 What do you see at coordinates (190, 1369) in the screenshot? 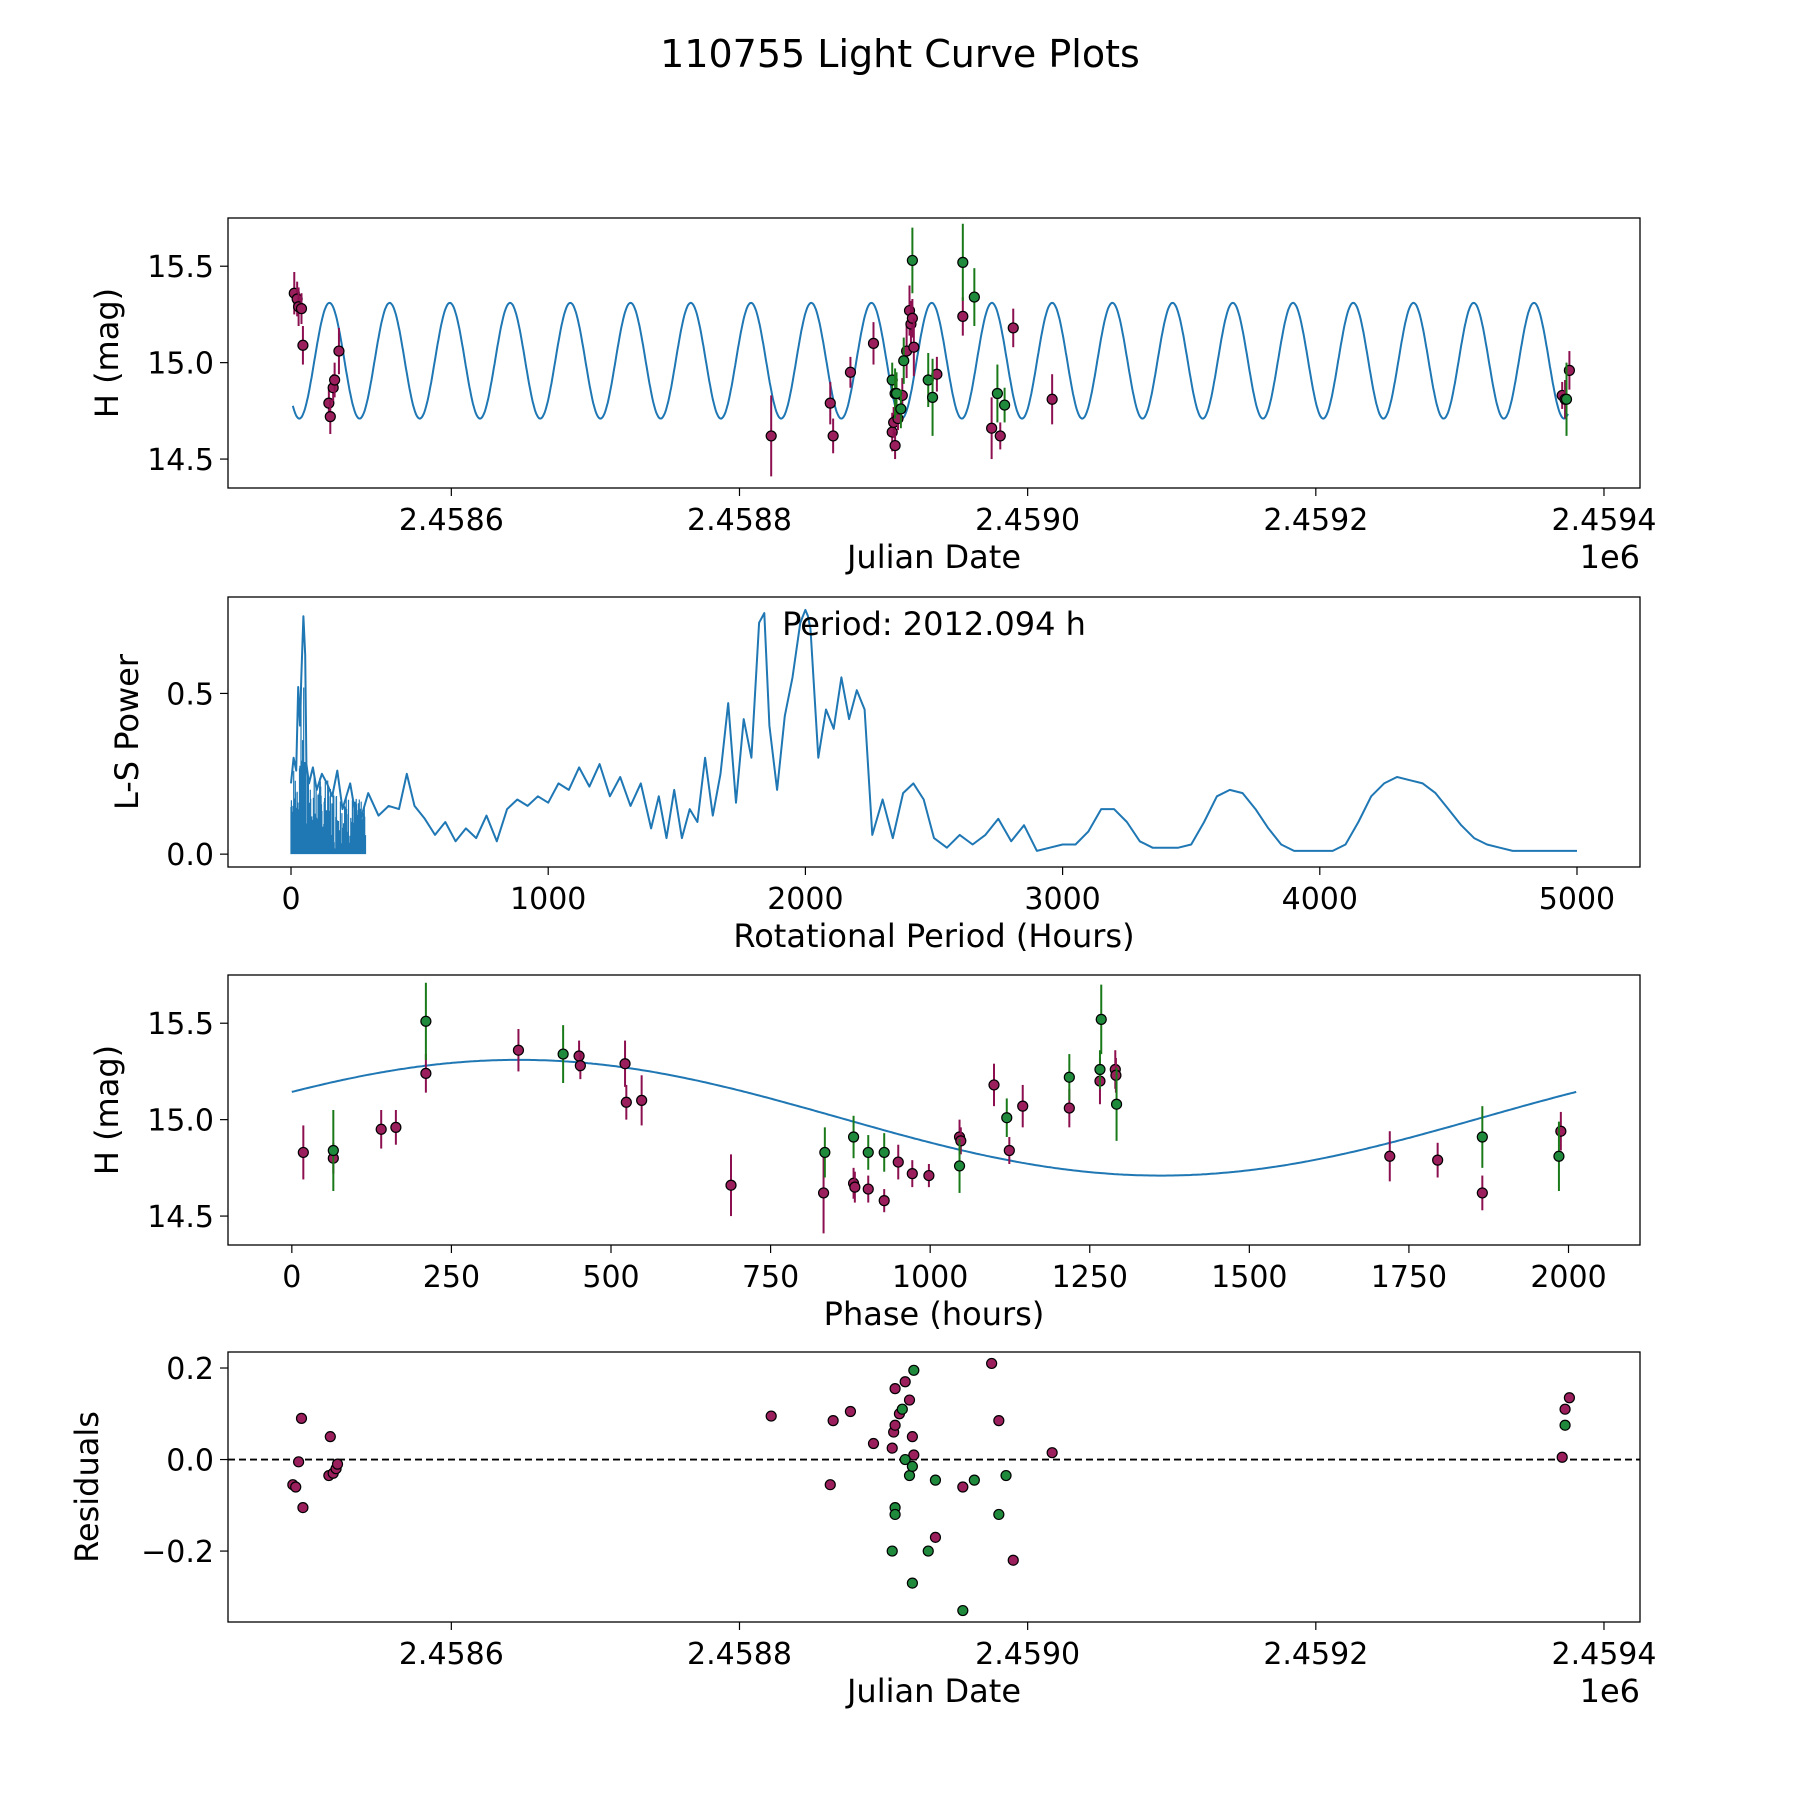
I see `residuals-ytick-label: 0.2` at bounding box center [190, 1369].